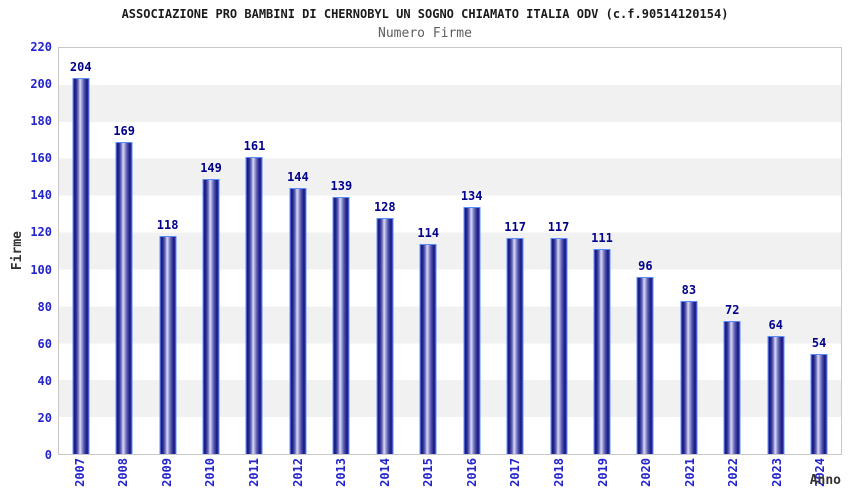 Image resolution: width=850 pixels, height=500 pixels. What do you see at coordinates (44, 417) in the screenshot?
I see `y-axis-tick-label: 20` at bounding box center [44, 417].